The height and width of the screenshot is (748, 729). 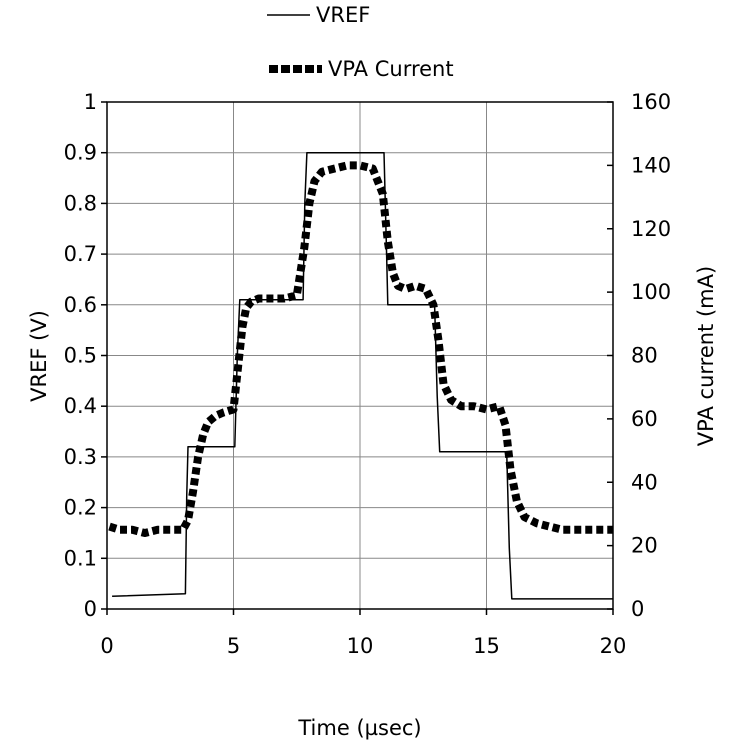 What do you see at coordinates (106, 646) in the screenshot?
I see `x-tick-label: 0` at bounding box center [106, 646].